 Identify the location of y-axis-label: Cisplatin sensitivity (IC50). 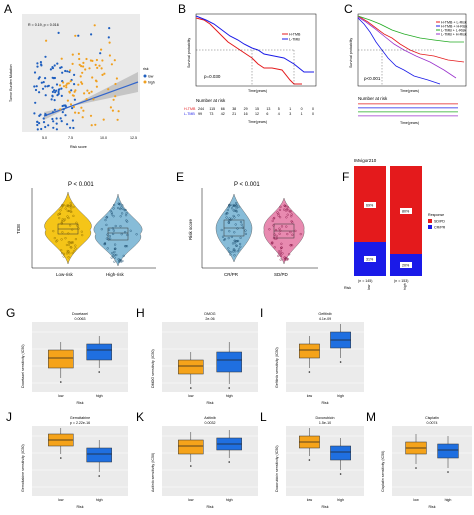
(383, 471).